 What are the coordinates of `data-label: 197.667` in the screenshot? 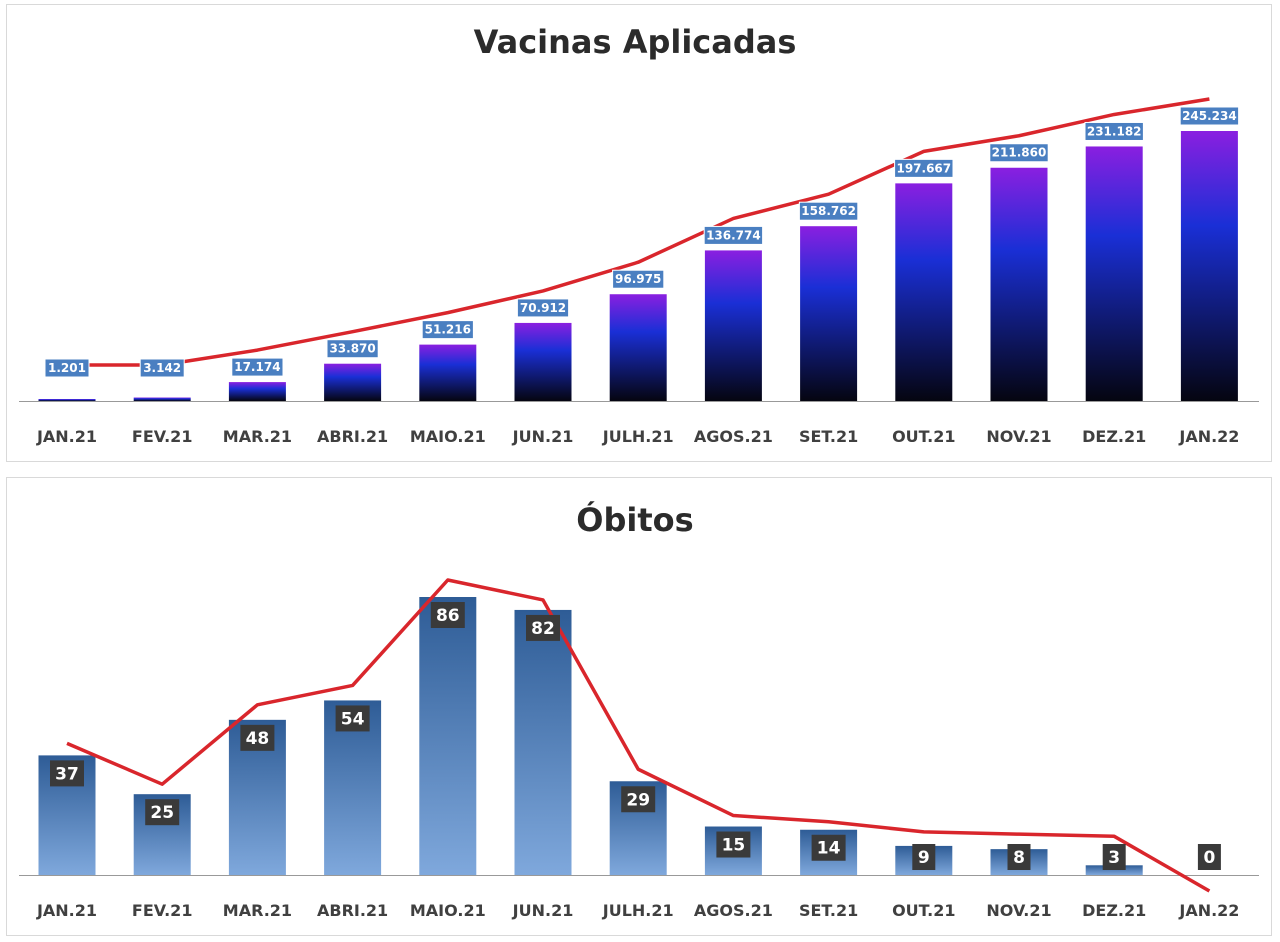 It's located at (923, 168).